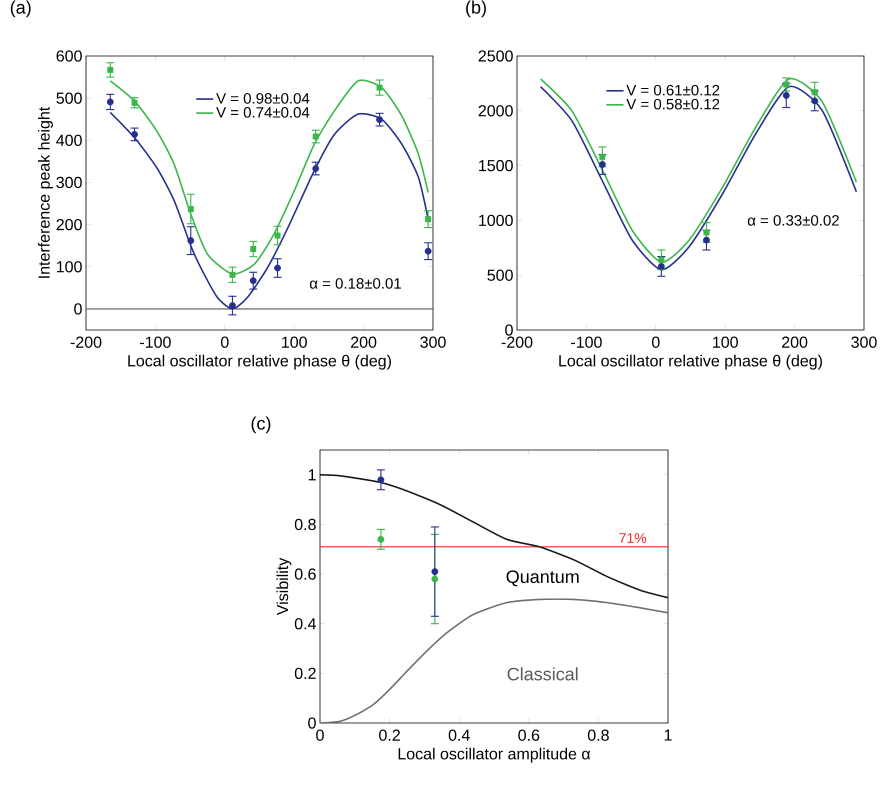  What do you see at coordinates (305, 624) in the screenshot?
I see `y-tick-label: 0.4` at bounding box center [305, 624].